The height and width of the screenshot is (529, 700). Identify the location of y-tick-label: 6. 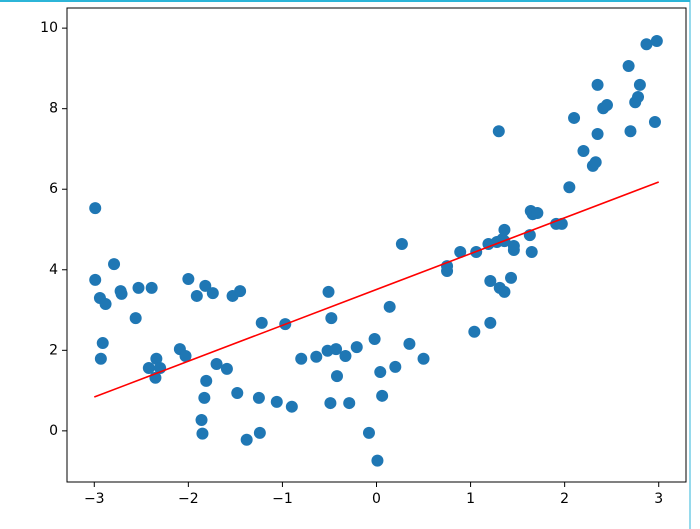
(53, 189).